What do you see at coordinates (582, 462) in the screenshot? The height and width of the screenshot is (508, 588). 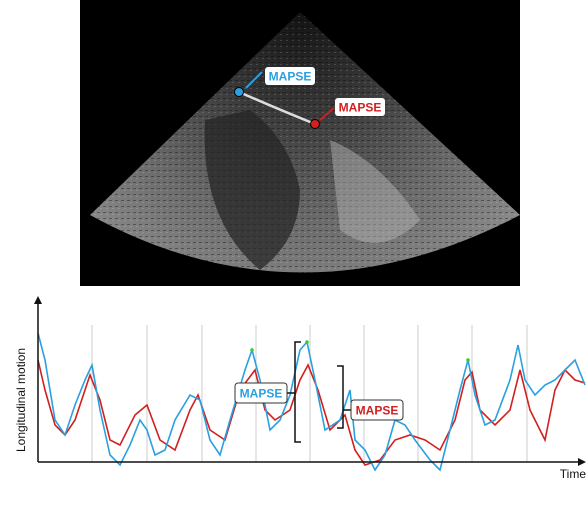 I see `x-arrow` at bounding box center [582, 462].